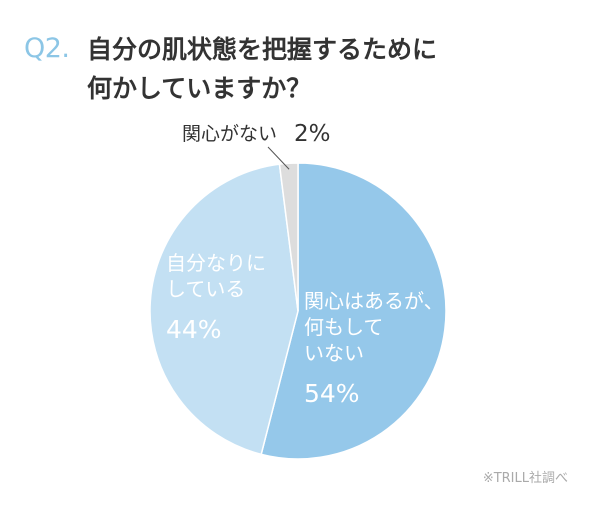 This screenshot has width=598, height=520. Describe the element at coordinates (216, 263) in the screenshot. I see `slice-label-doing-own-way-line-1: 自分なりに` at that location.